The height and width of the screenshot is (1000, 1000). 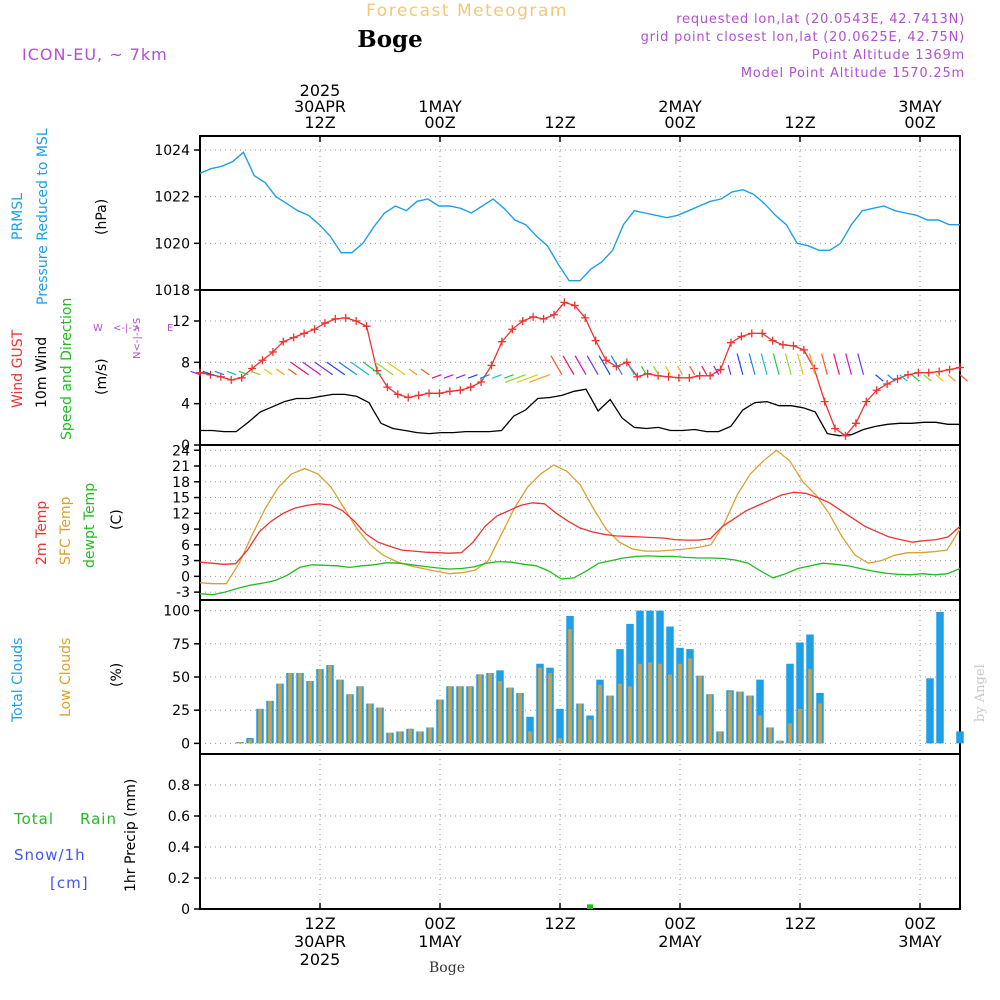 What do you see at coordinates (590, 906) in the screenshot?
I see `rain-bar` at bounding box center [590, 906].